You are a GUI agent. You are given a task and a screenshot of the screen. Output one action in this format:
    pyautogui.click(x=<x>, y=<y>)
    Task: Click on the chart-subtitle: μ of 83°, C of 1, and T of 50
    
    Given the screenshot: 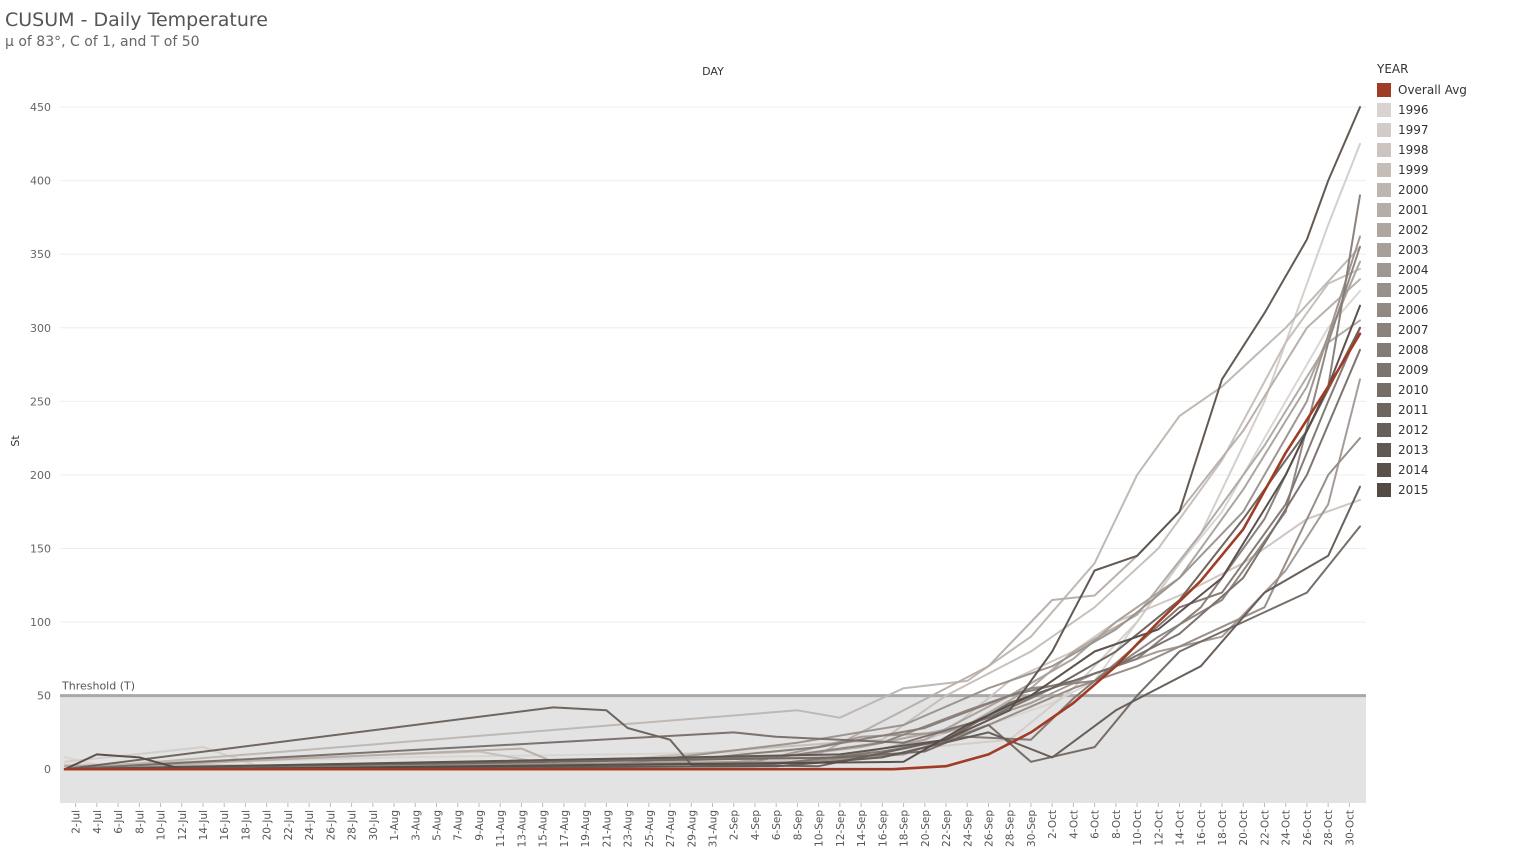 What is the action you would take?
    pyautogui.click(x=102, y=42)
    